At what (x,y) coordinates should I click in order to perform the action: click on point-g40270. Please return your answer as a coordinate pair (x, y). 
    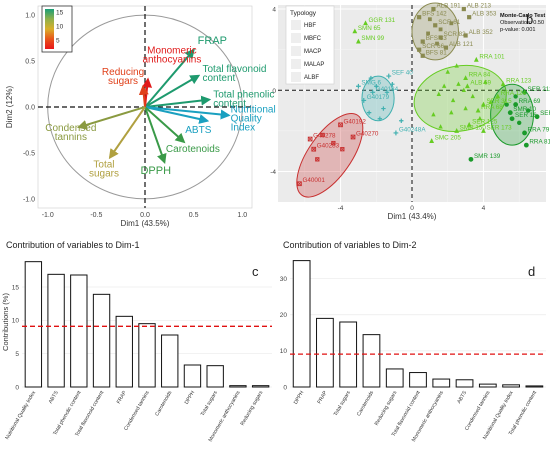
    Looking at the image, I should click on (353, 137).